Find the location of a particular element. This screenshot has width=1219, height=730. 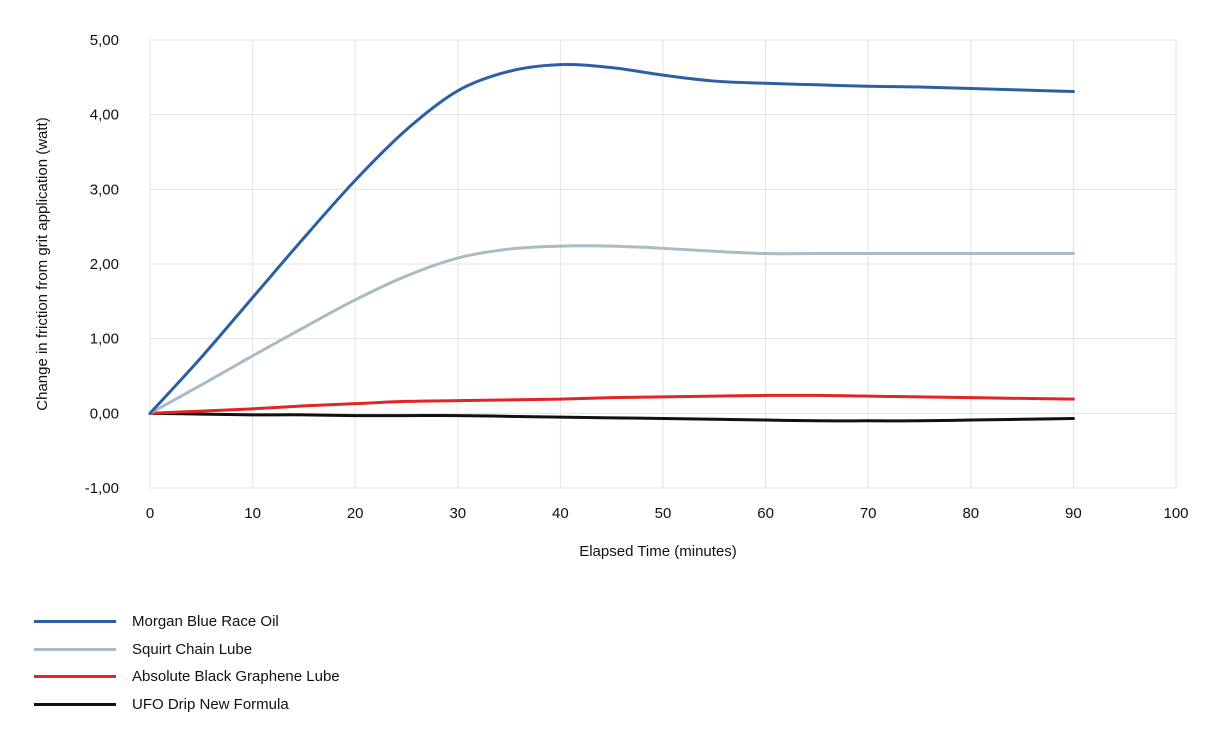

x-tick-label: 70 is located at coordinates (868, 513).